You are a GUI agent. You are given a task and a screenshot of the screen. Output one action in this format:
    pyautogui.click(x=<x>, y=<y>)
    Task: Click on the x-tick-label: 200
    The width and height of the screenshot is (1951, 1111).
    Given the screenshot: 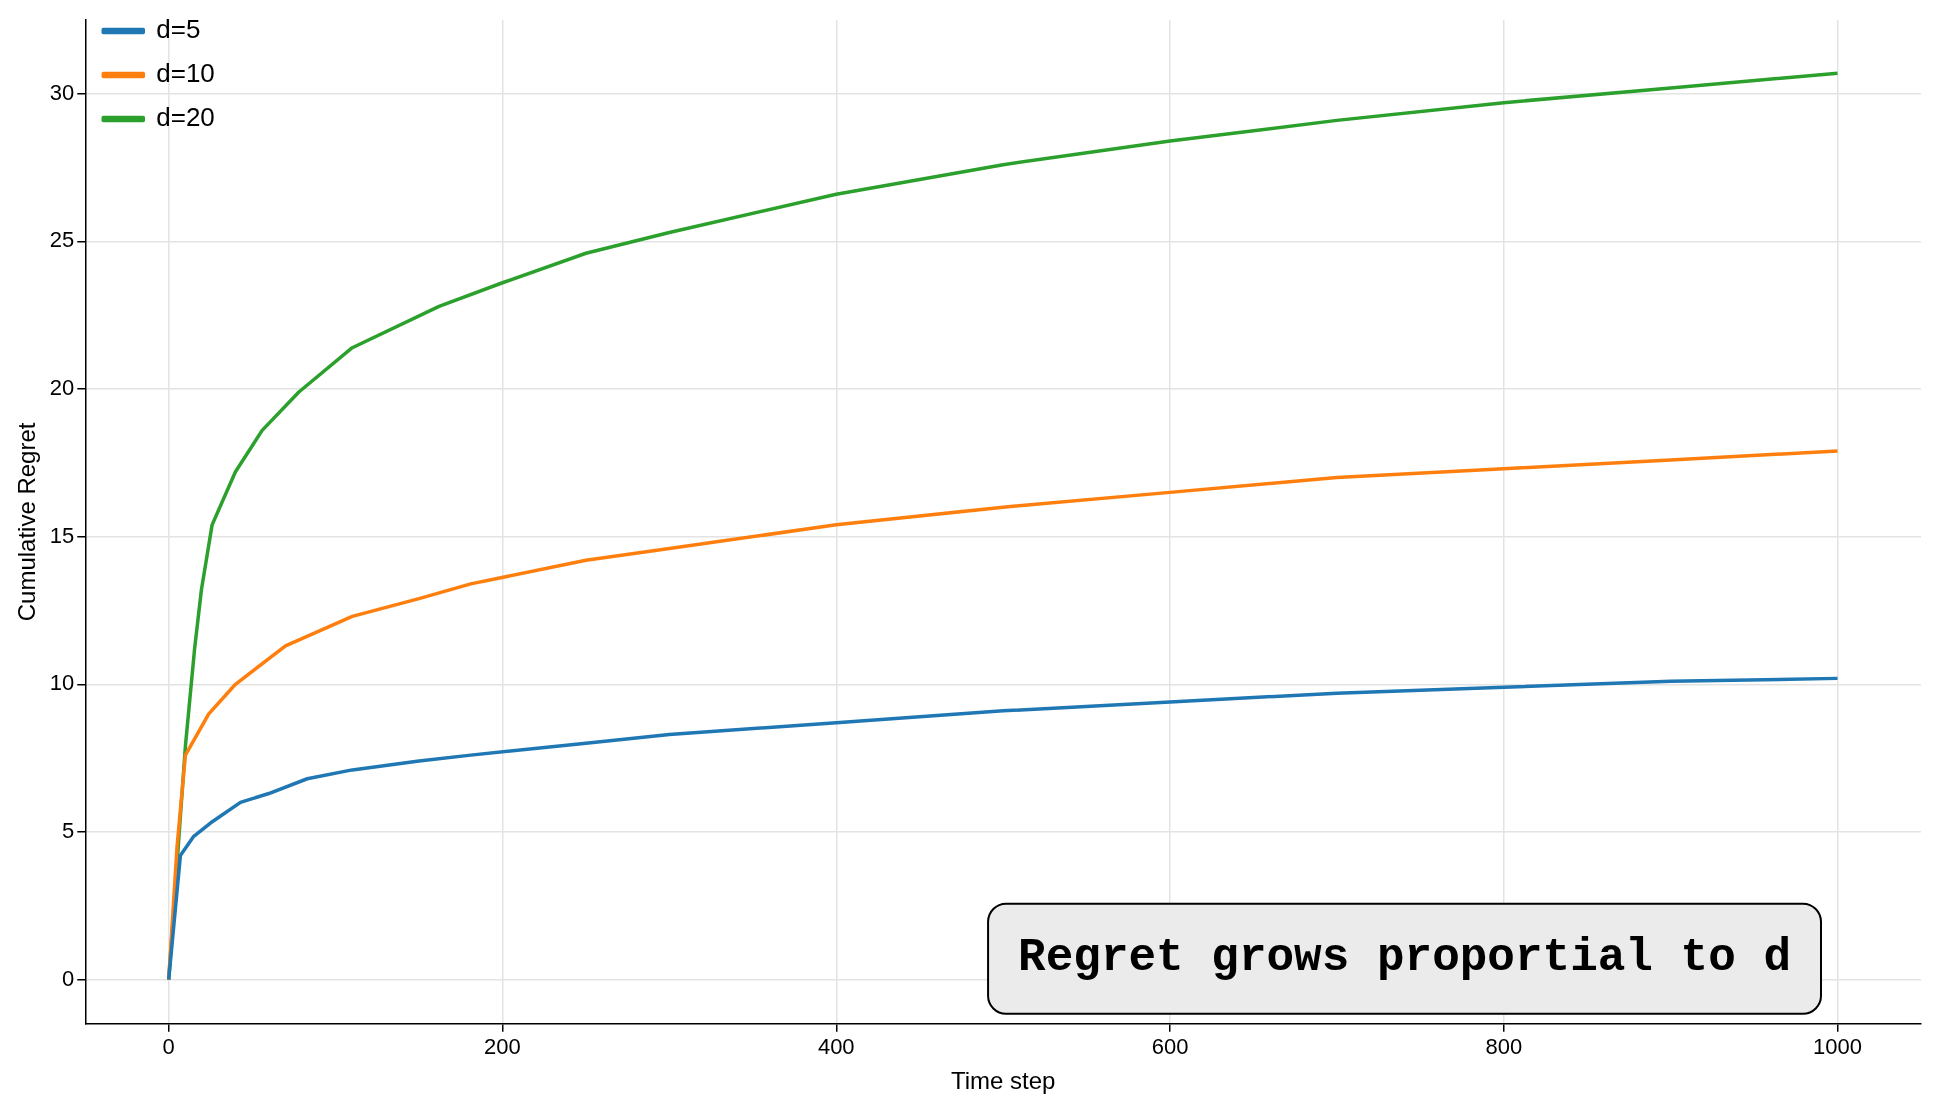 What is the action you would take?
    pyautogui.click(x=502, y=1047)
    